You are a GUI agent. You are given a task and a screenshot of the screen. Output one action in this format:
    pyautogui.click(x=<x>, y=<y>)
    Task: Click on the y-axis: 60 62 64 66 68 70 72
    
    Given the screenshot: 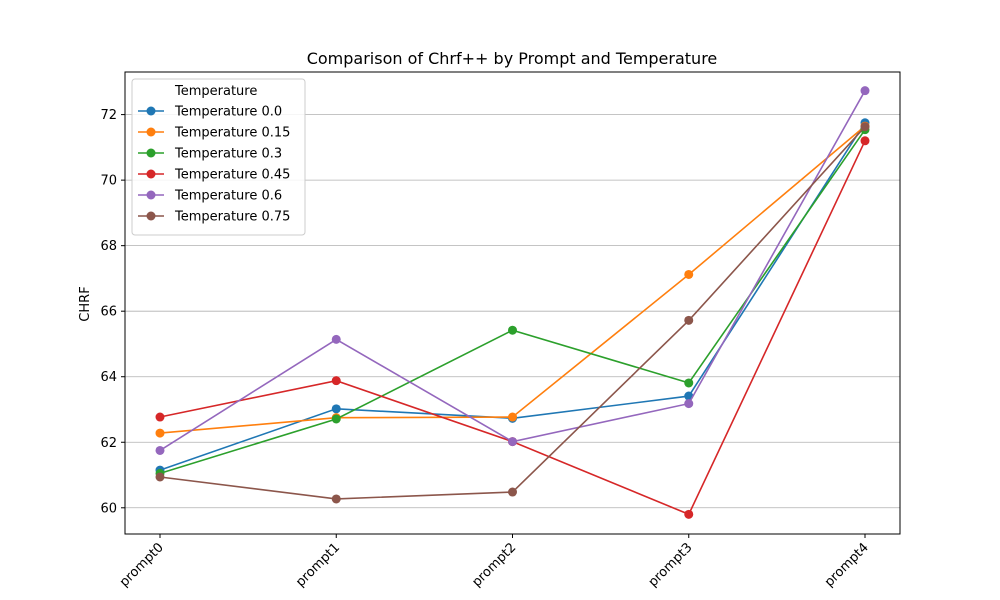 What is the action you would take?
    pyautogui.click(x=112, y=312)
    